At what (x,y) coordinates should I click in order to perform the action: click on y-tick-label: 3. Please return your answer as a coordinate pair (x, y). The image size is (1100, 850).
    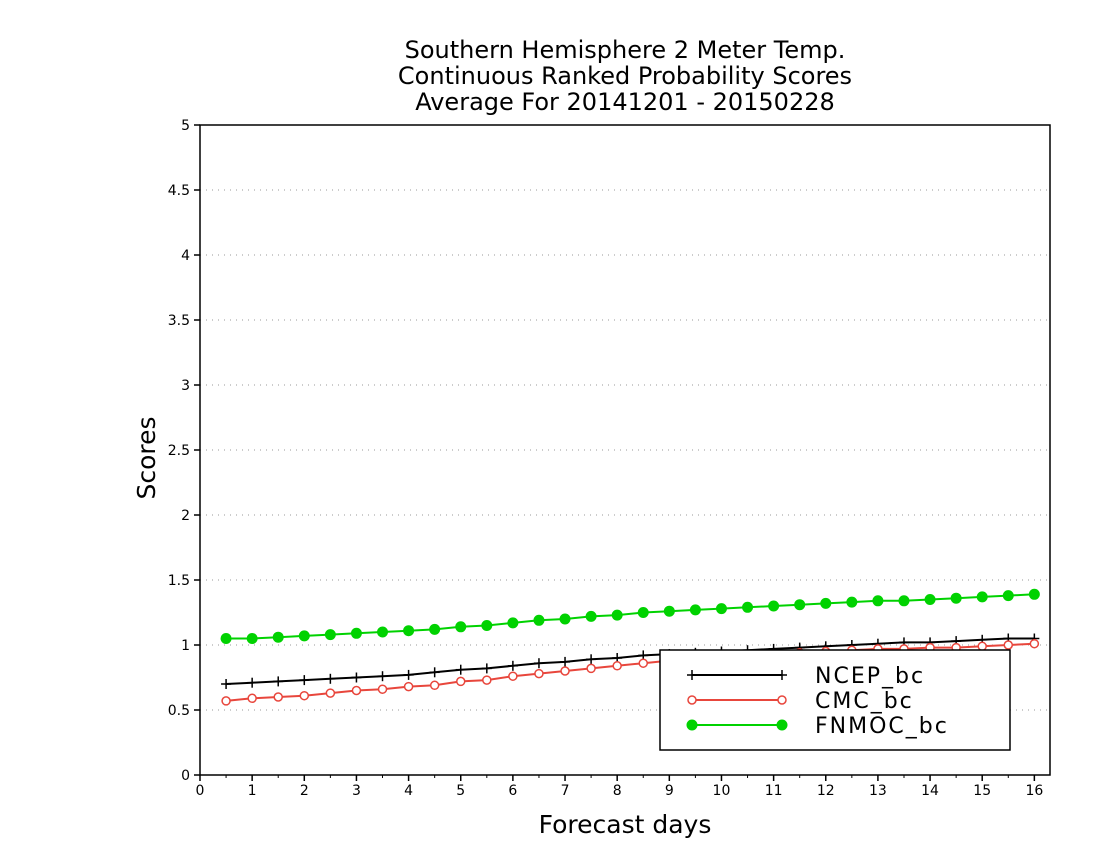
    Looking at the image, I should click on (185, 386).